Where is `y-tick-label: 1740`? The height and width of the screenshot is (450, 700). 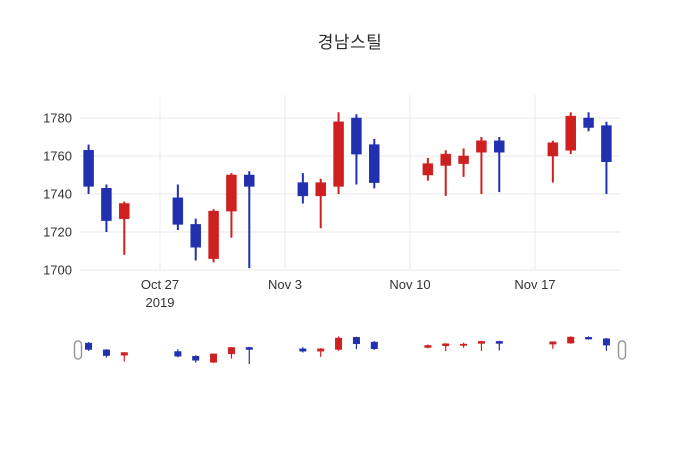
y-tick-label: 1740 is located at coordinates (57, 194).